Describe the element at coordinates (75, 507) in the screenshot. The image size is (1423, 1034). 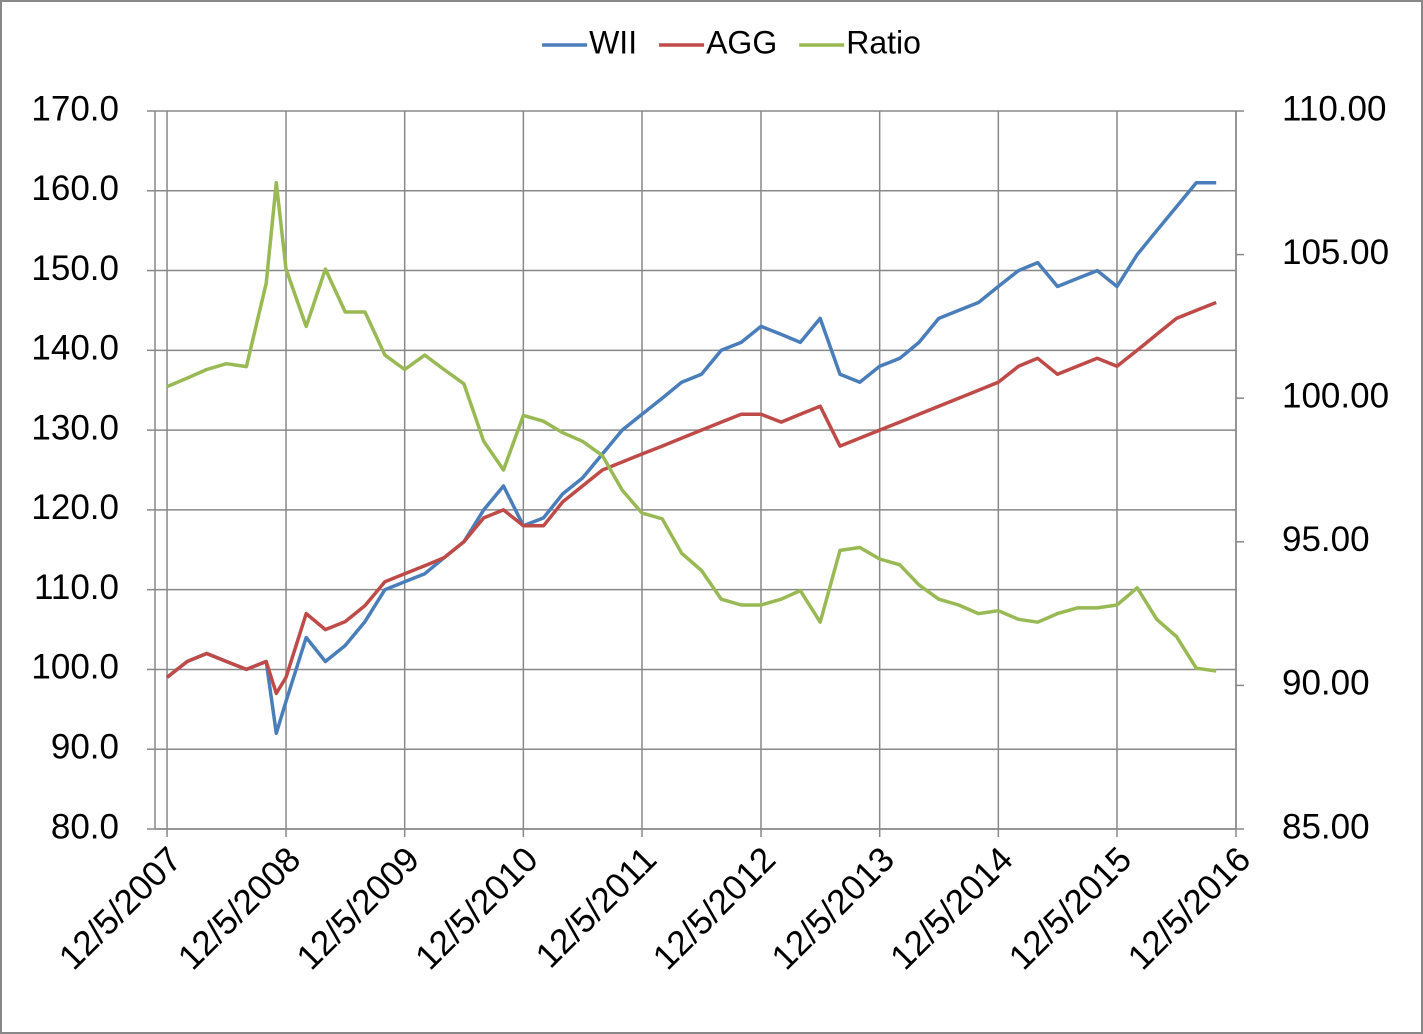
I see `y-tick-label: 120.0` at that location.